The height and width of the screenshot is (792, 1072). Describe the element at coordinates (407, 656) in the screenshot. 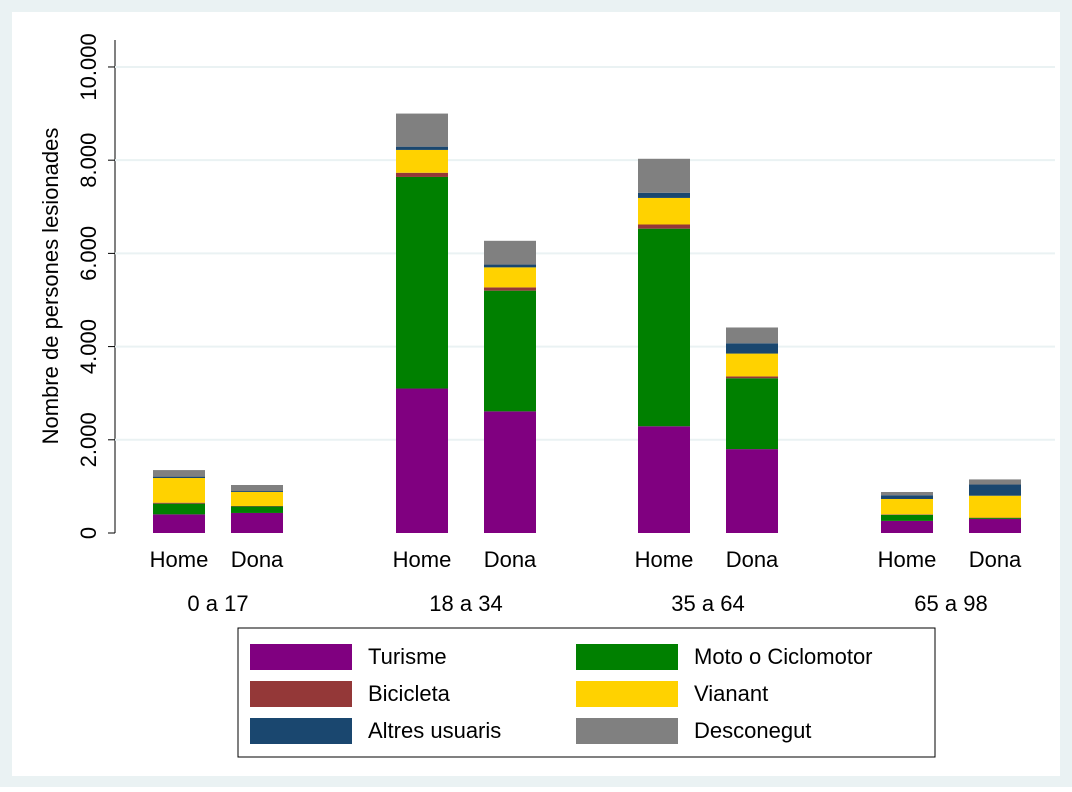

I see `legend-label: Turisme` at that location.